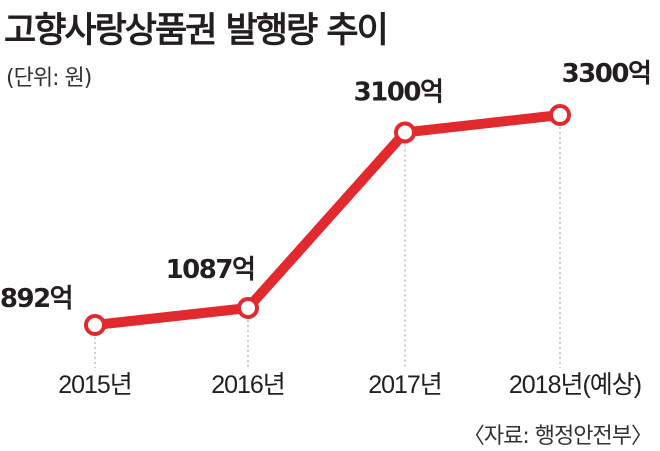  What do you see at coordinates (405, 385) in the screenshot?
I see `x-tick-label-2: 2017년` at bounding box center [405, 385].